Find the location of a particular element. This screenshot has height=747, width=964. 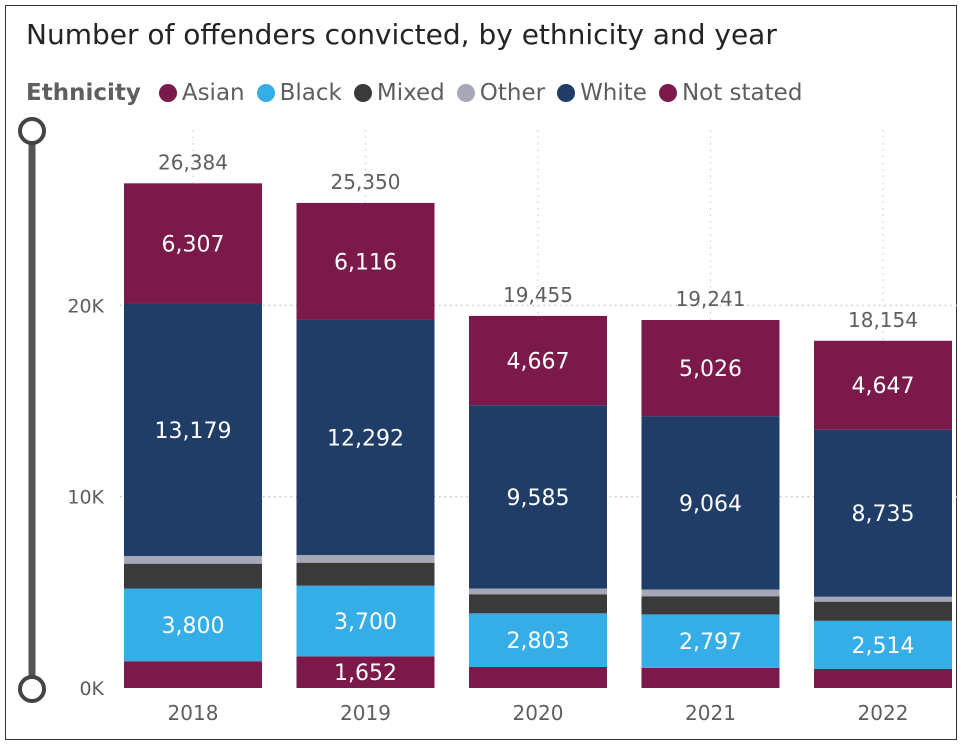

legend-title: Ethnicity is located at coordinates (83, 93).